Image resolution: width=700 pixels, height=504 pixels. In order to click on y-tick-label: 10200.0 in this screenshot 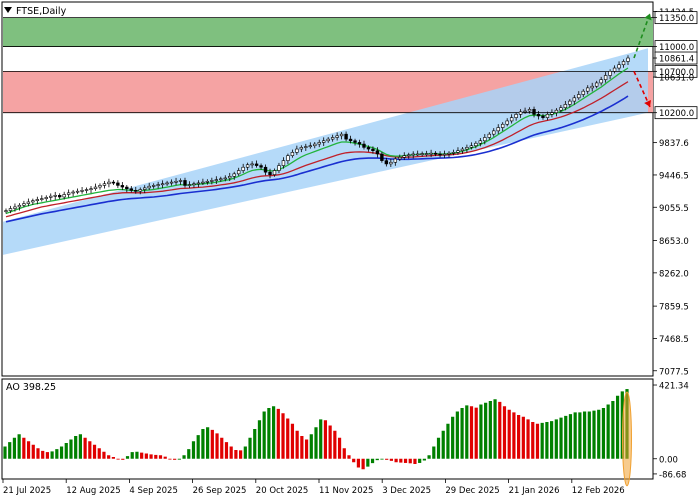, I will do `click(676, 114)`.